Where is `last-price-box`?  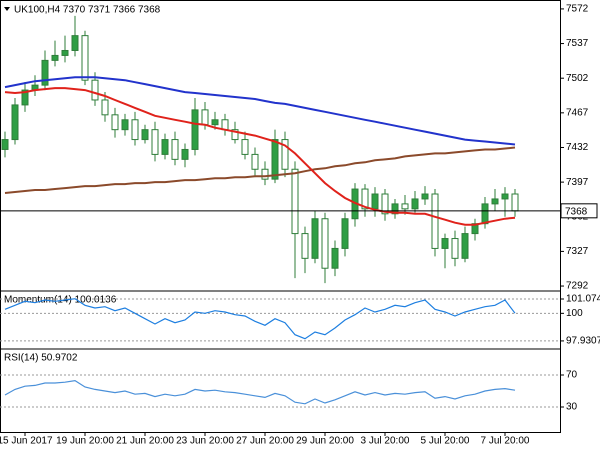
last-price-box is located at coordinates (579, 211).